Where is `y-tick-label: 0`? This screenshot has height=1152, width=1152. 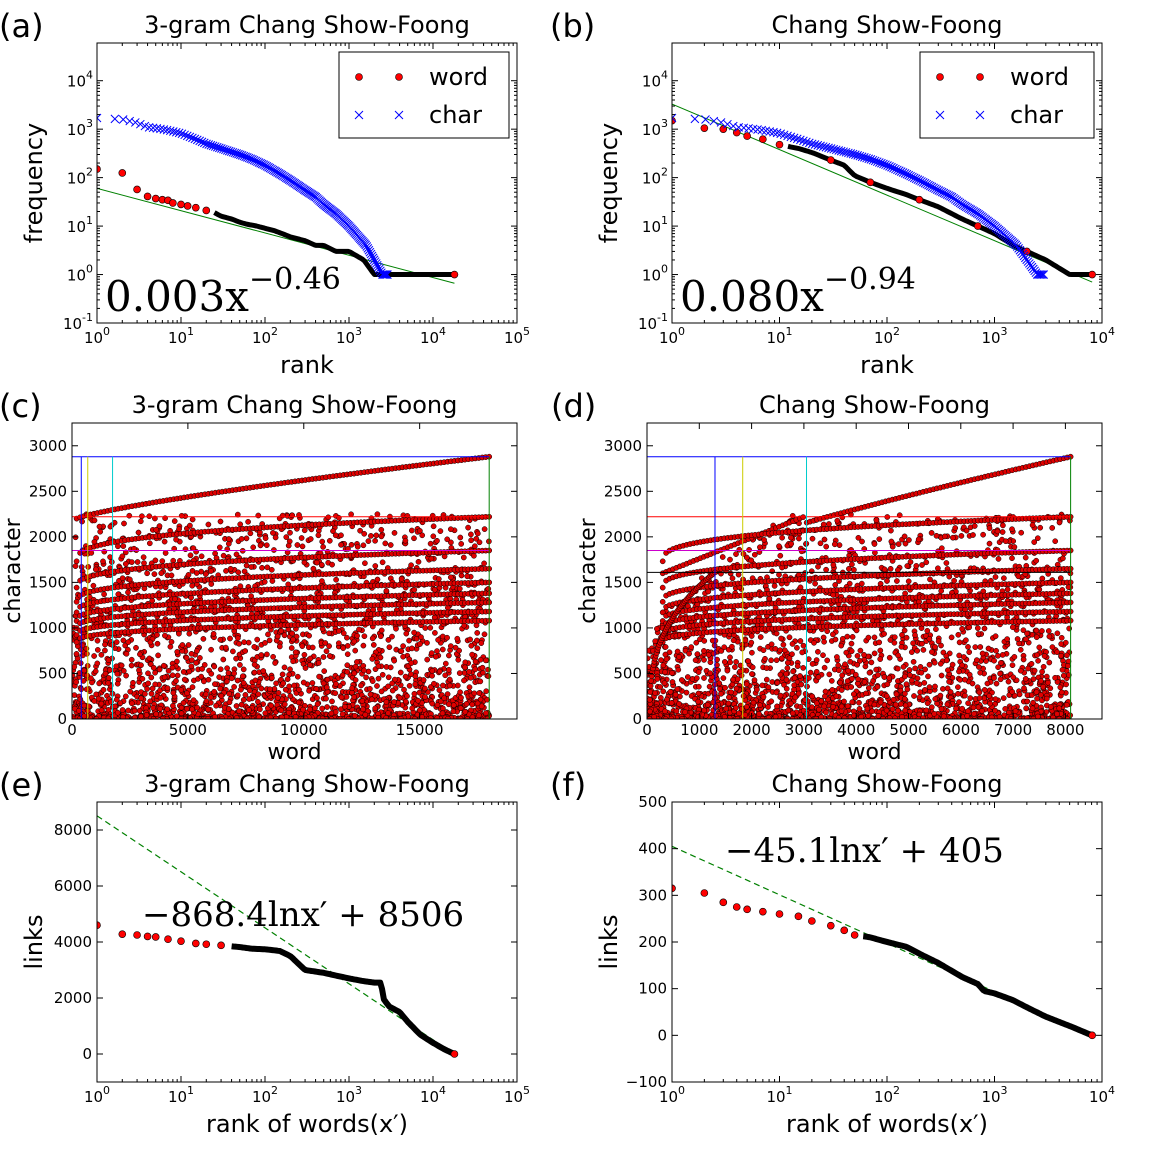
y-tick-label: 0 is located at coordinates (62, 719).